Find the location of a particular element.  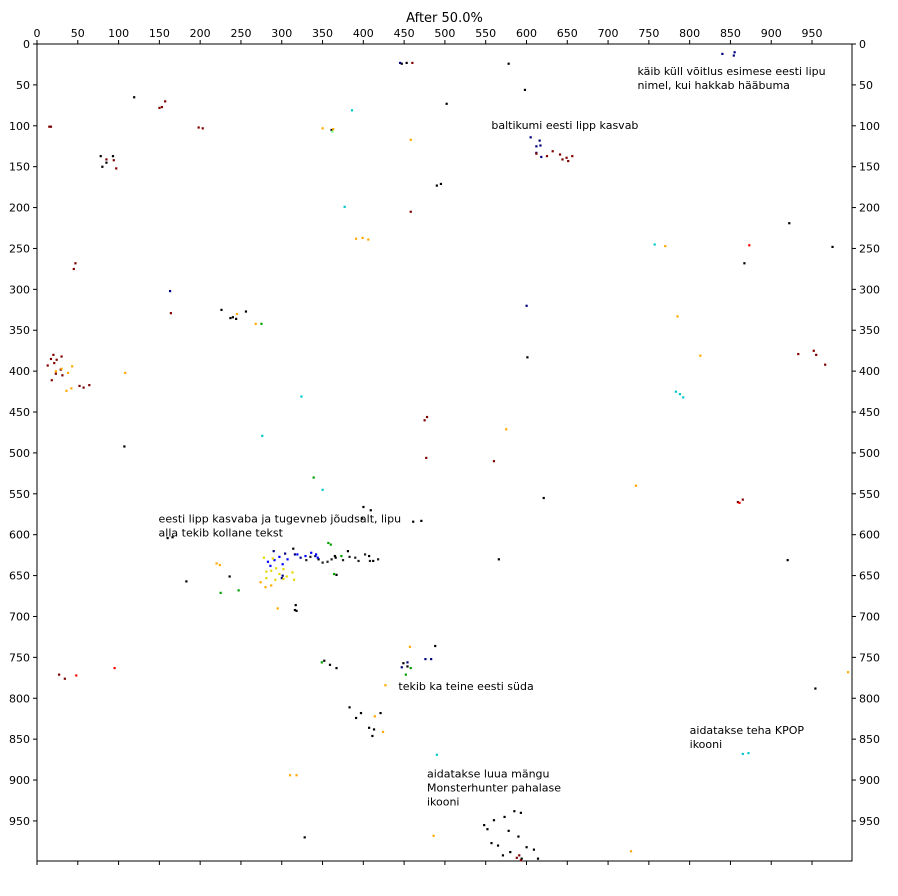

y-tick-label-left: 650 is located at coordinates (19, 576).